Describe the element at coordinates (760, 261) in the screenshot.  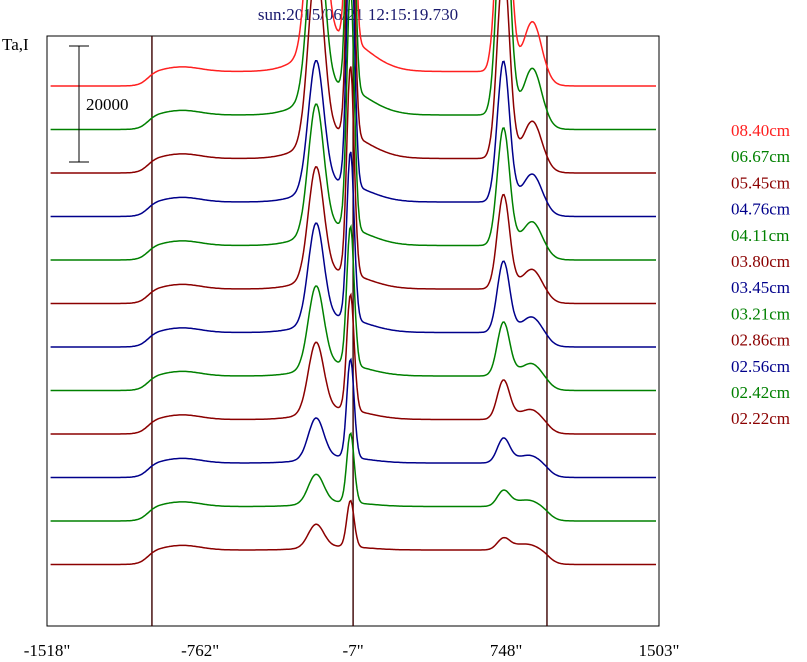
I see `legend-entry: 03.80cm` at that location.